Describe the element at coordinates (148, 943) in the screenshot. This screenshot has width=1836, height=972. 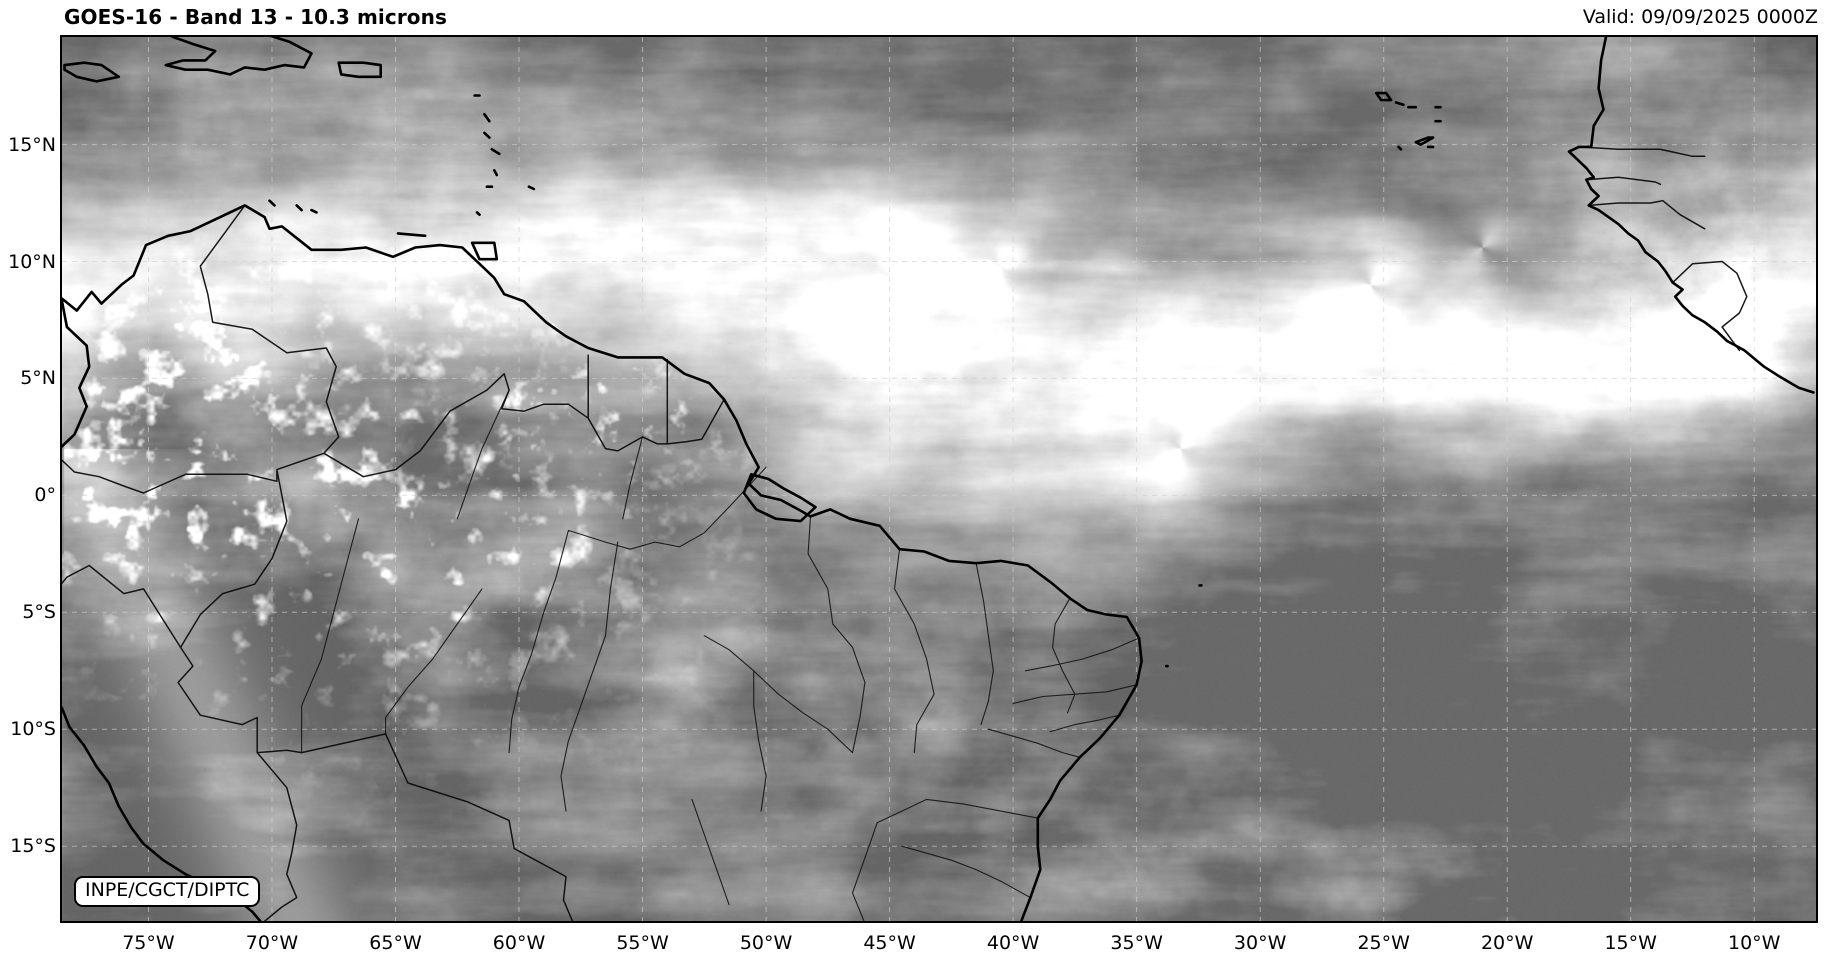
I see `x-tick-label: 75°W` at that location.